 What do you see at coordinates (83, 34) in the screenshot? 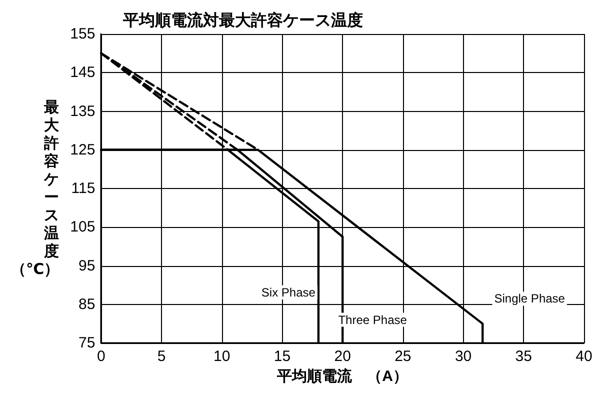
I see `y-tick-label: 155` at bounding box center [83, 34].